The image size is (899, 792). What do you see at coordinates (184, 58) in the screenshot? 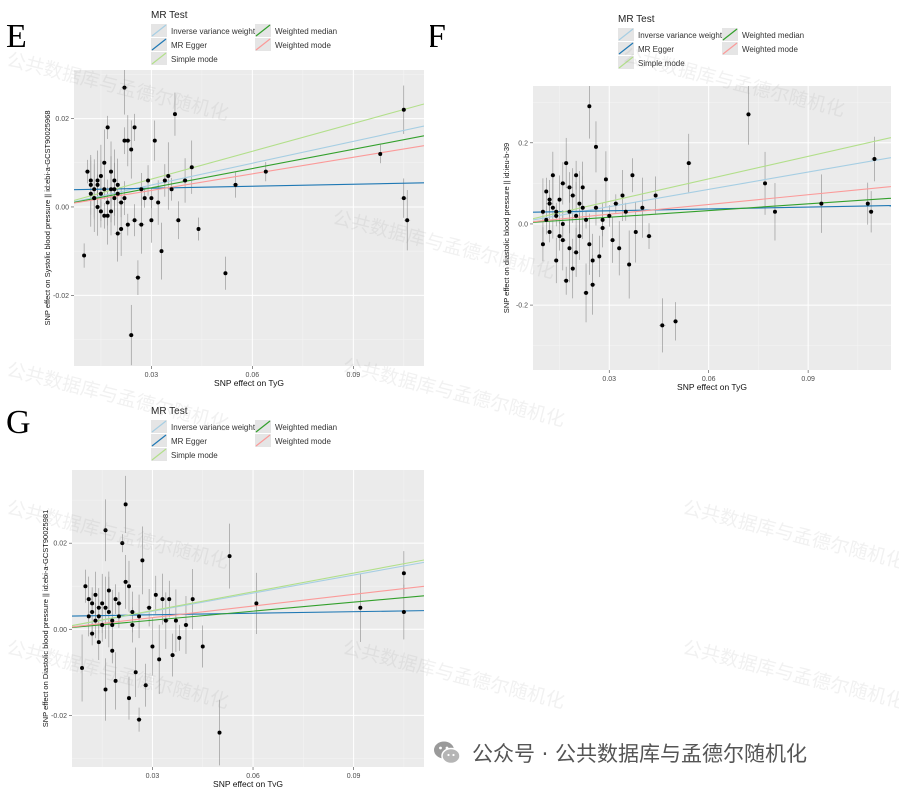
I see `legend-item: Simple mode` at bounding box center [184, 58].